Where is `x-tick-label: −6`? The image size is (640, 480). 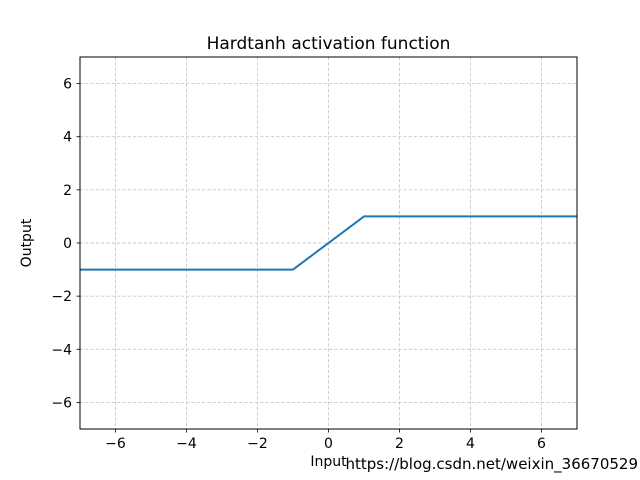 x-tick-label: −6 is located at coordinates (115, 444).